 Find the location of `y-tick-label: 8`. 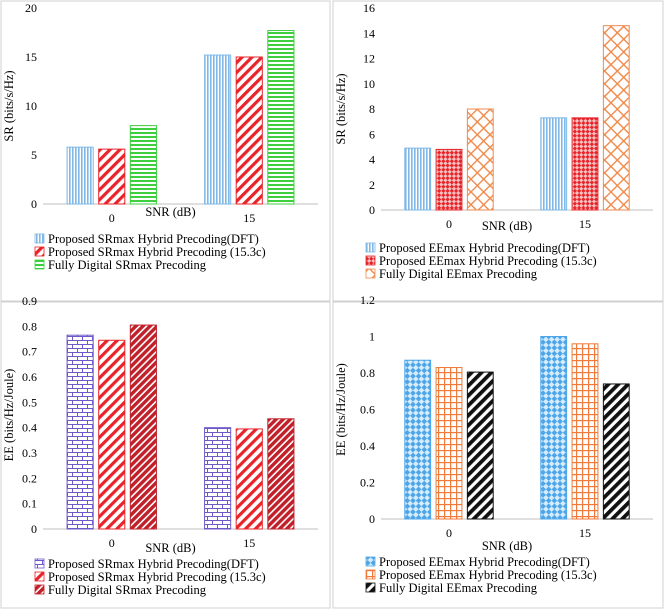

y-tick-label: 8 is located at coordinates (372, 109).